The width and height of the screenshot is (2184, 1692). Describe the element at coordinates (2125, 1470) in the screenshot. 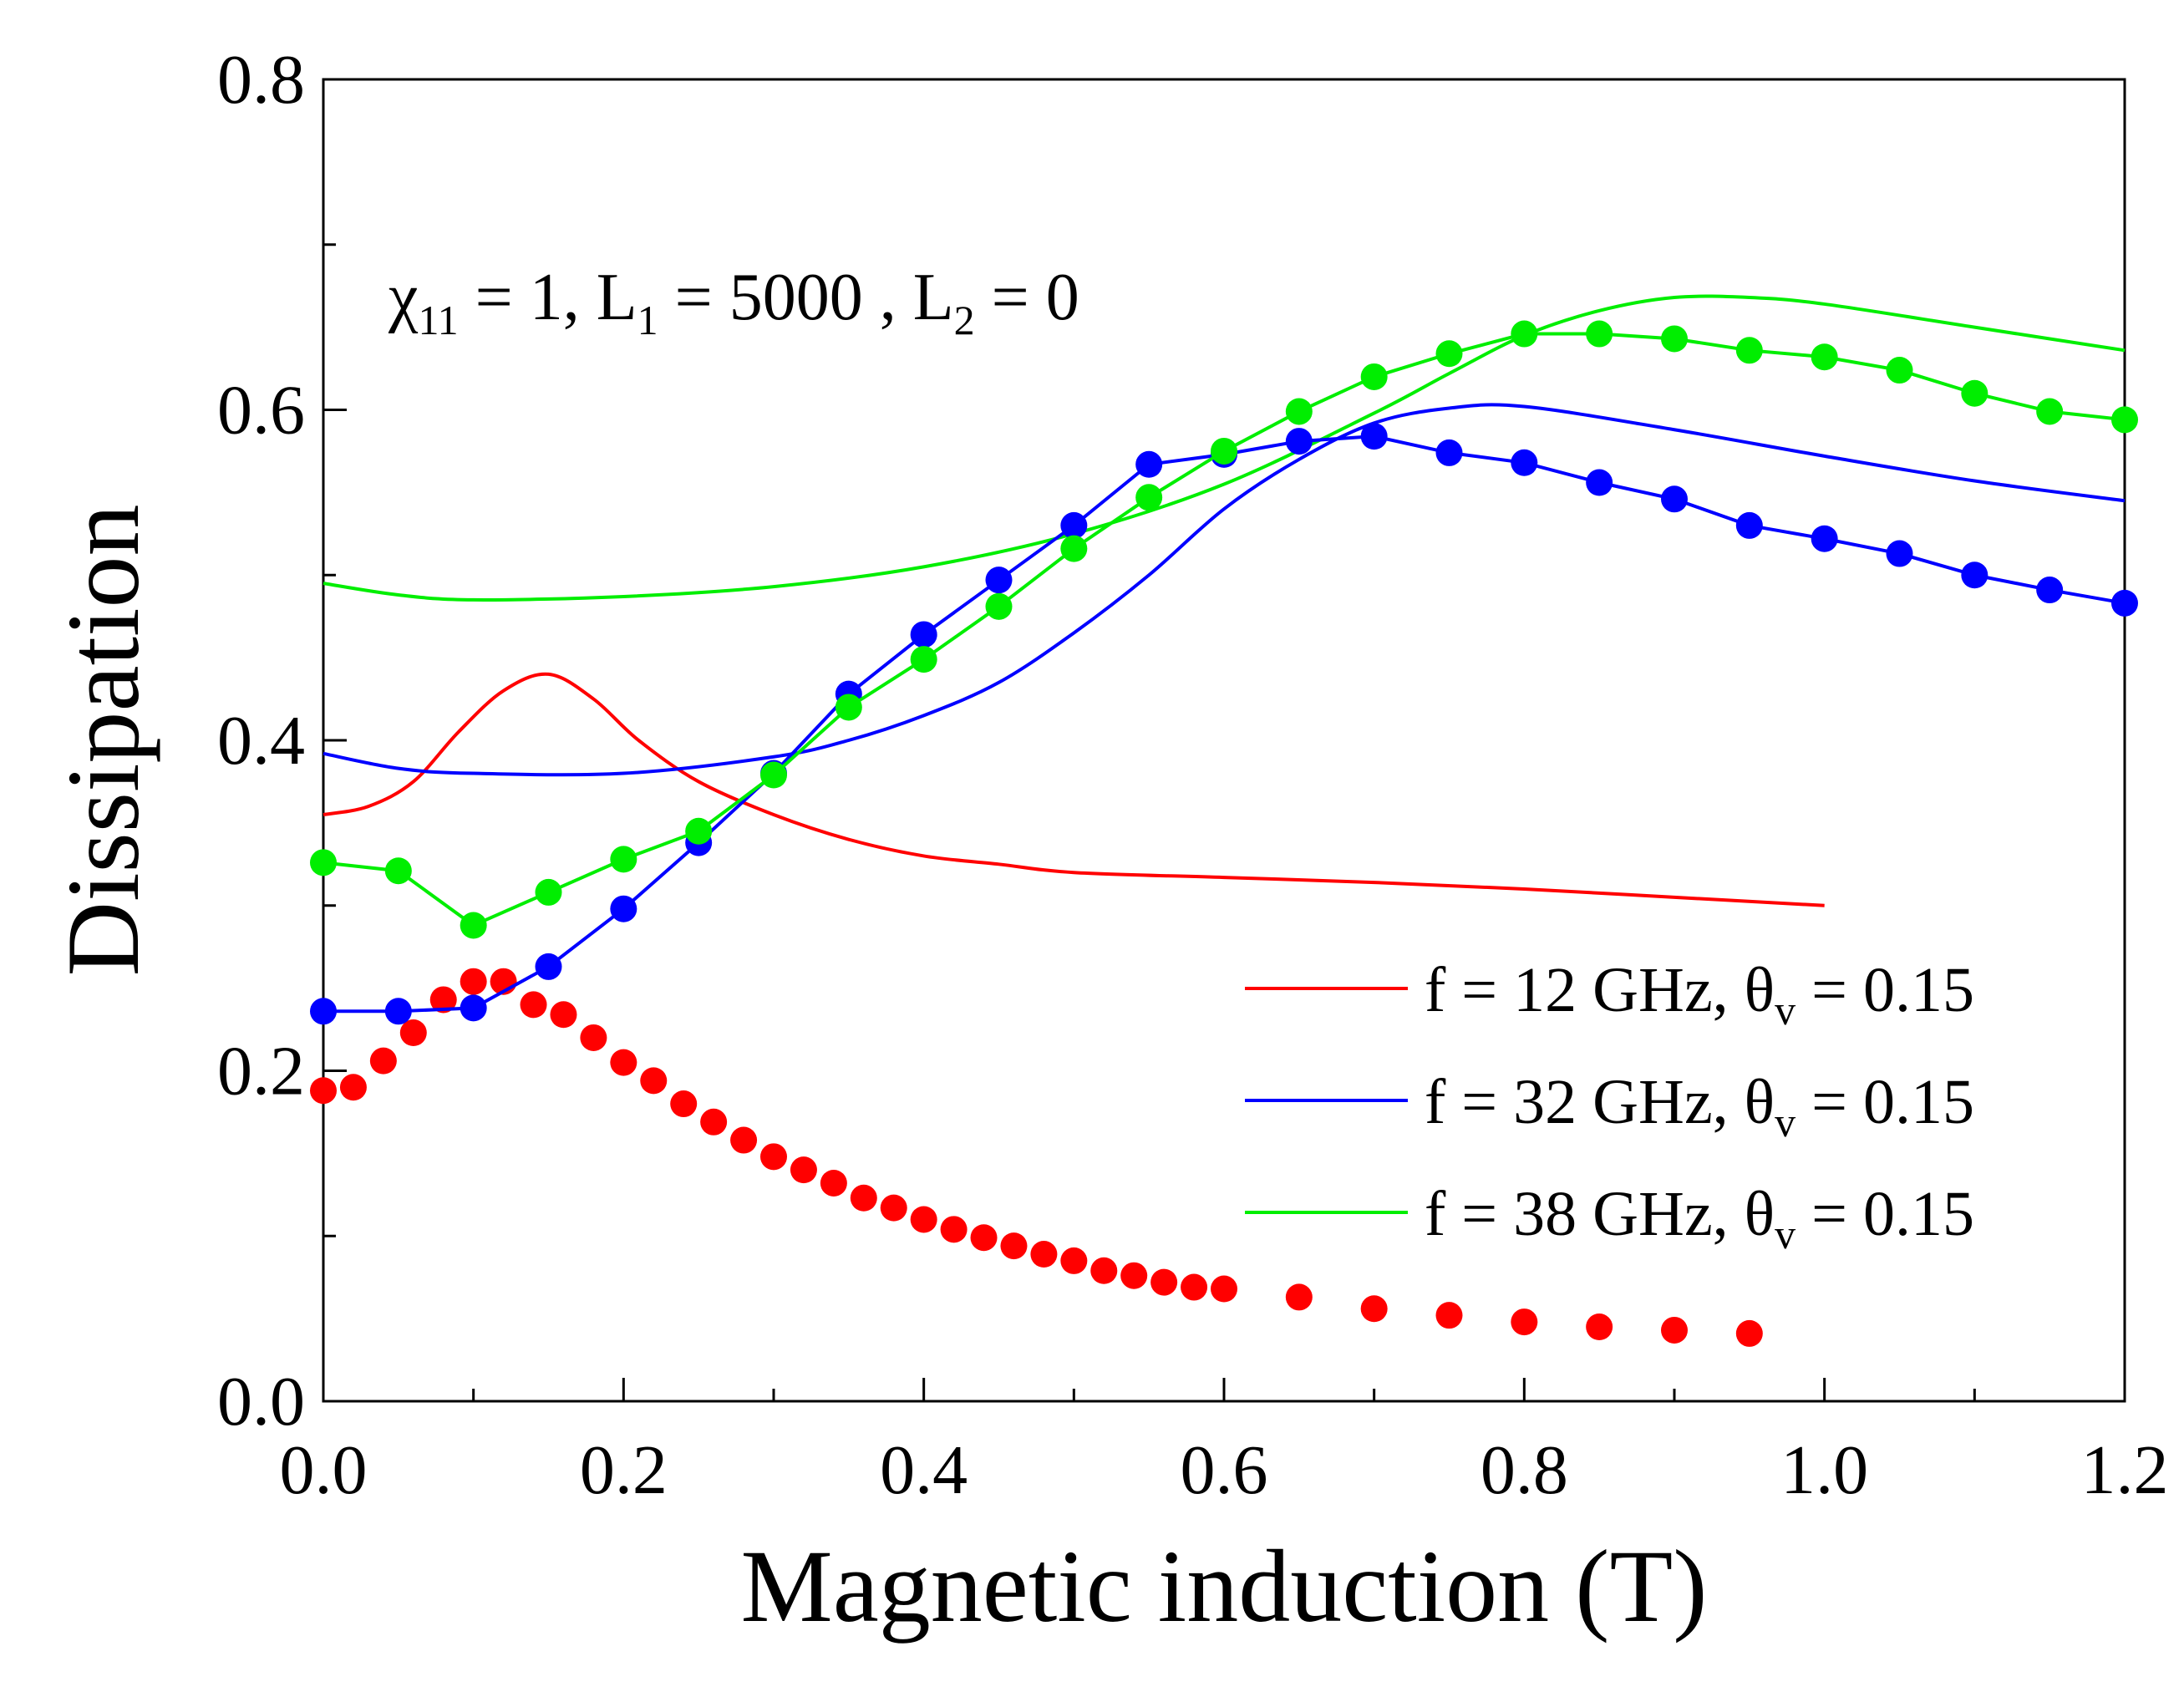

I see `x-tick-label: 1.2` at that location.